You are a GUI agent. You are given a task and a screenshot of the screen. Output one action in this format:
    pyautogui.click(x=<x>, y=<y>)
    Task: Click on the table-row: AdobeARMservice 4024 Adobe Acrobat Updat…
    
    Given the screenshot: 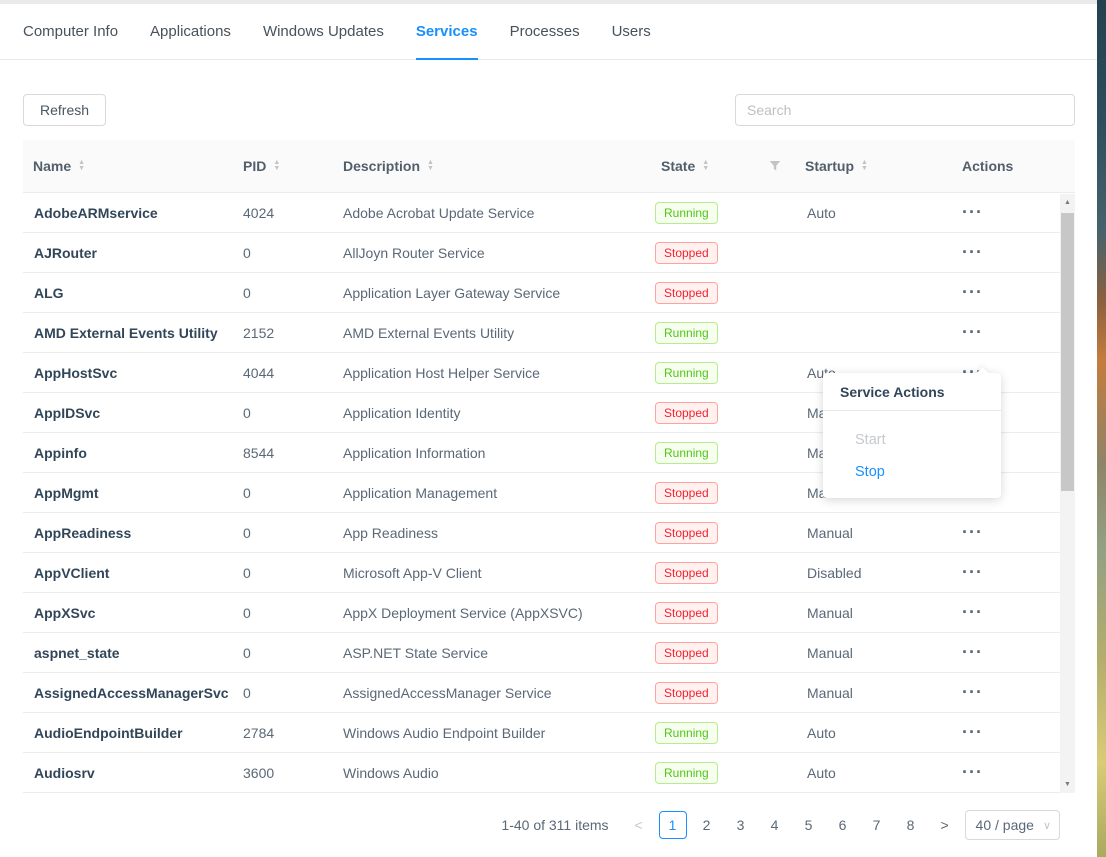 What is the action you would take?
    pyautogui.click(x=541, y=213)
    